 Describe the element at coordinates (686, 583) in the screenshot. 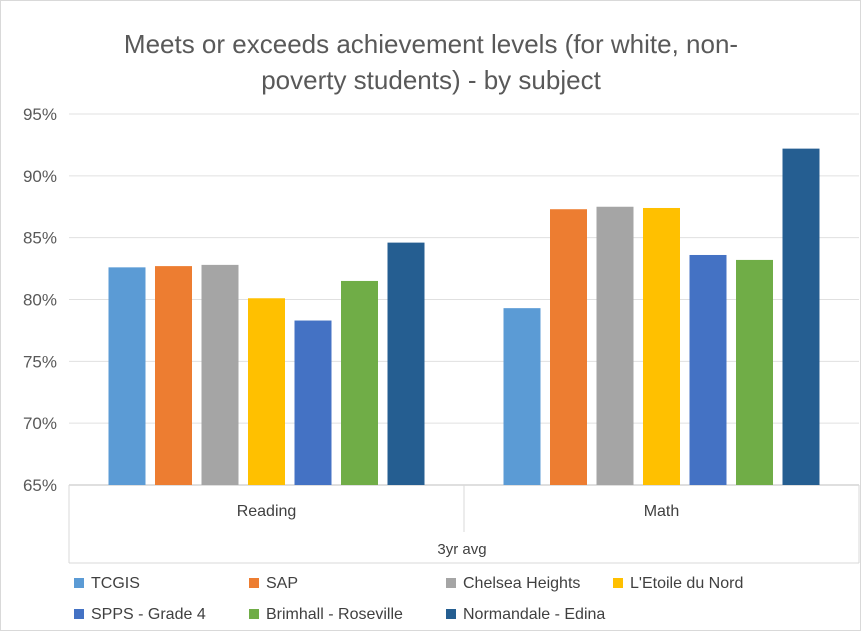

I see `legend-label: L'Etoile du Nord` at that location.